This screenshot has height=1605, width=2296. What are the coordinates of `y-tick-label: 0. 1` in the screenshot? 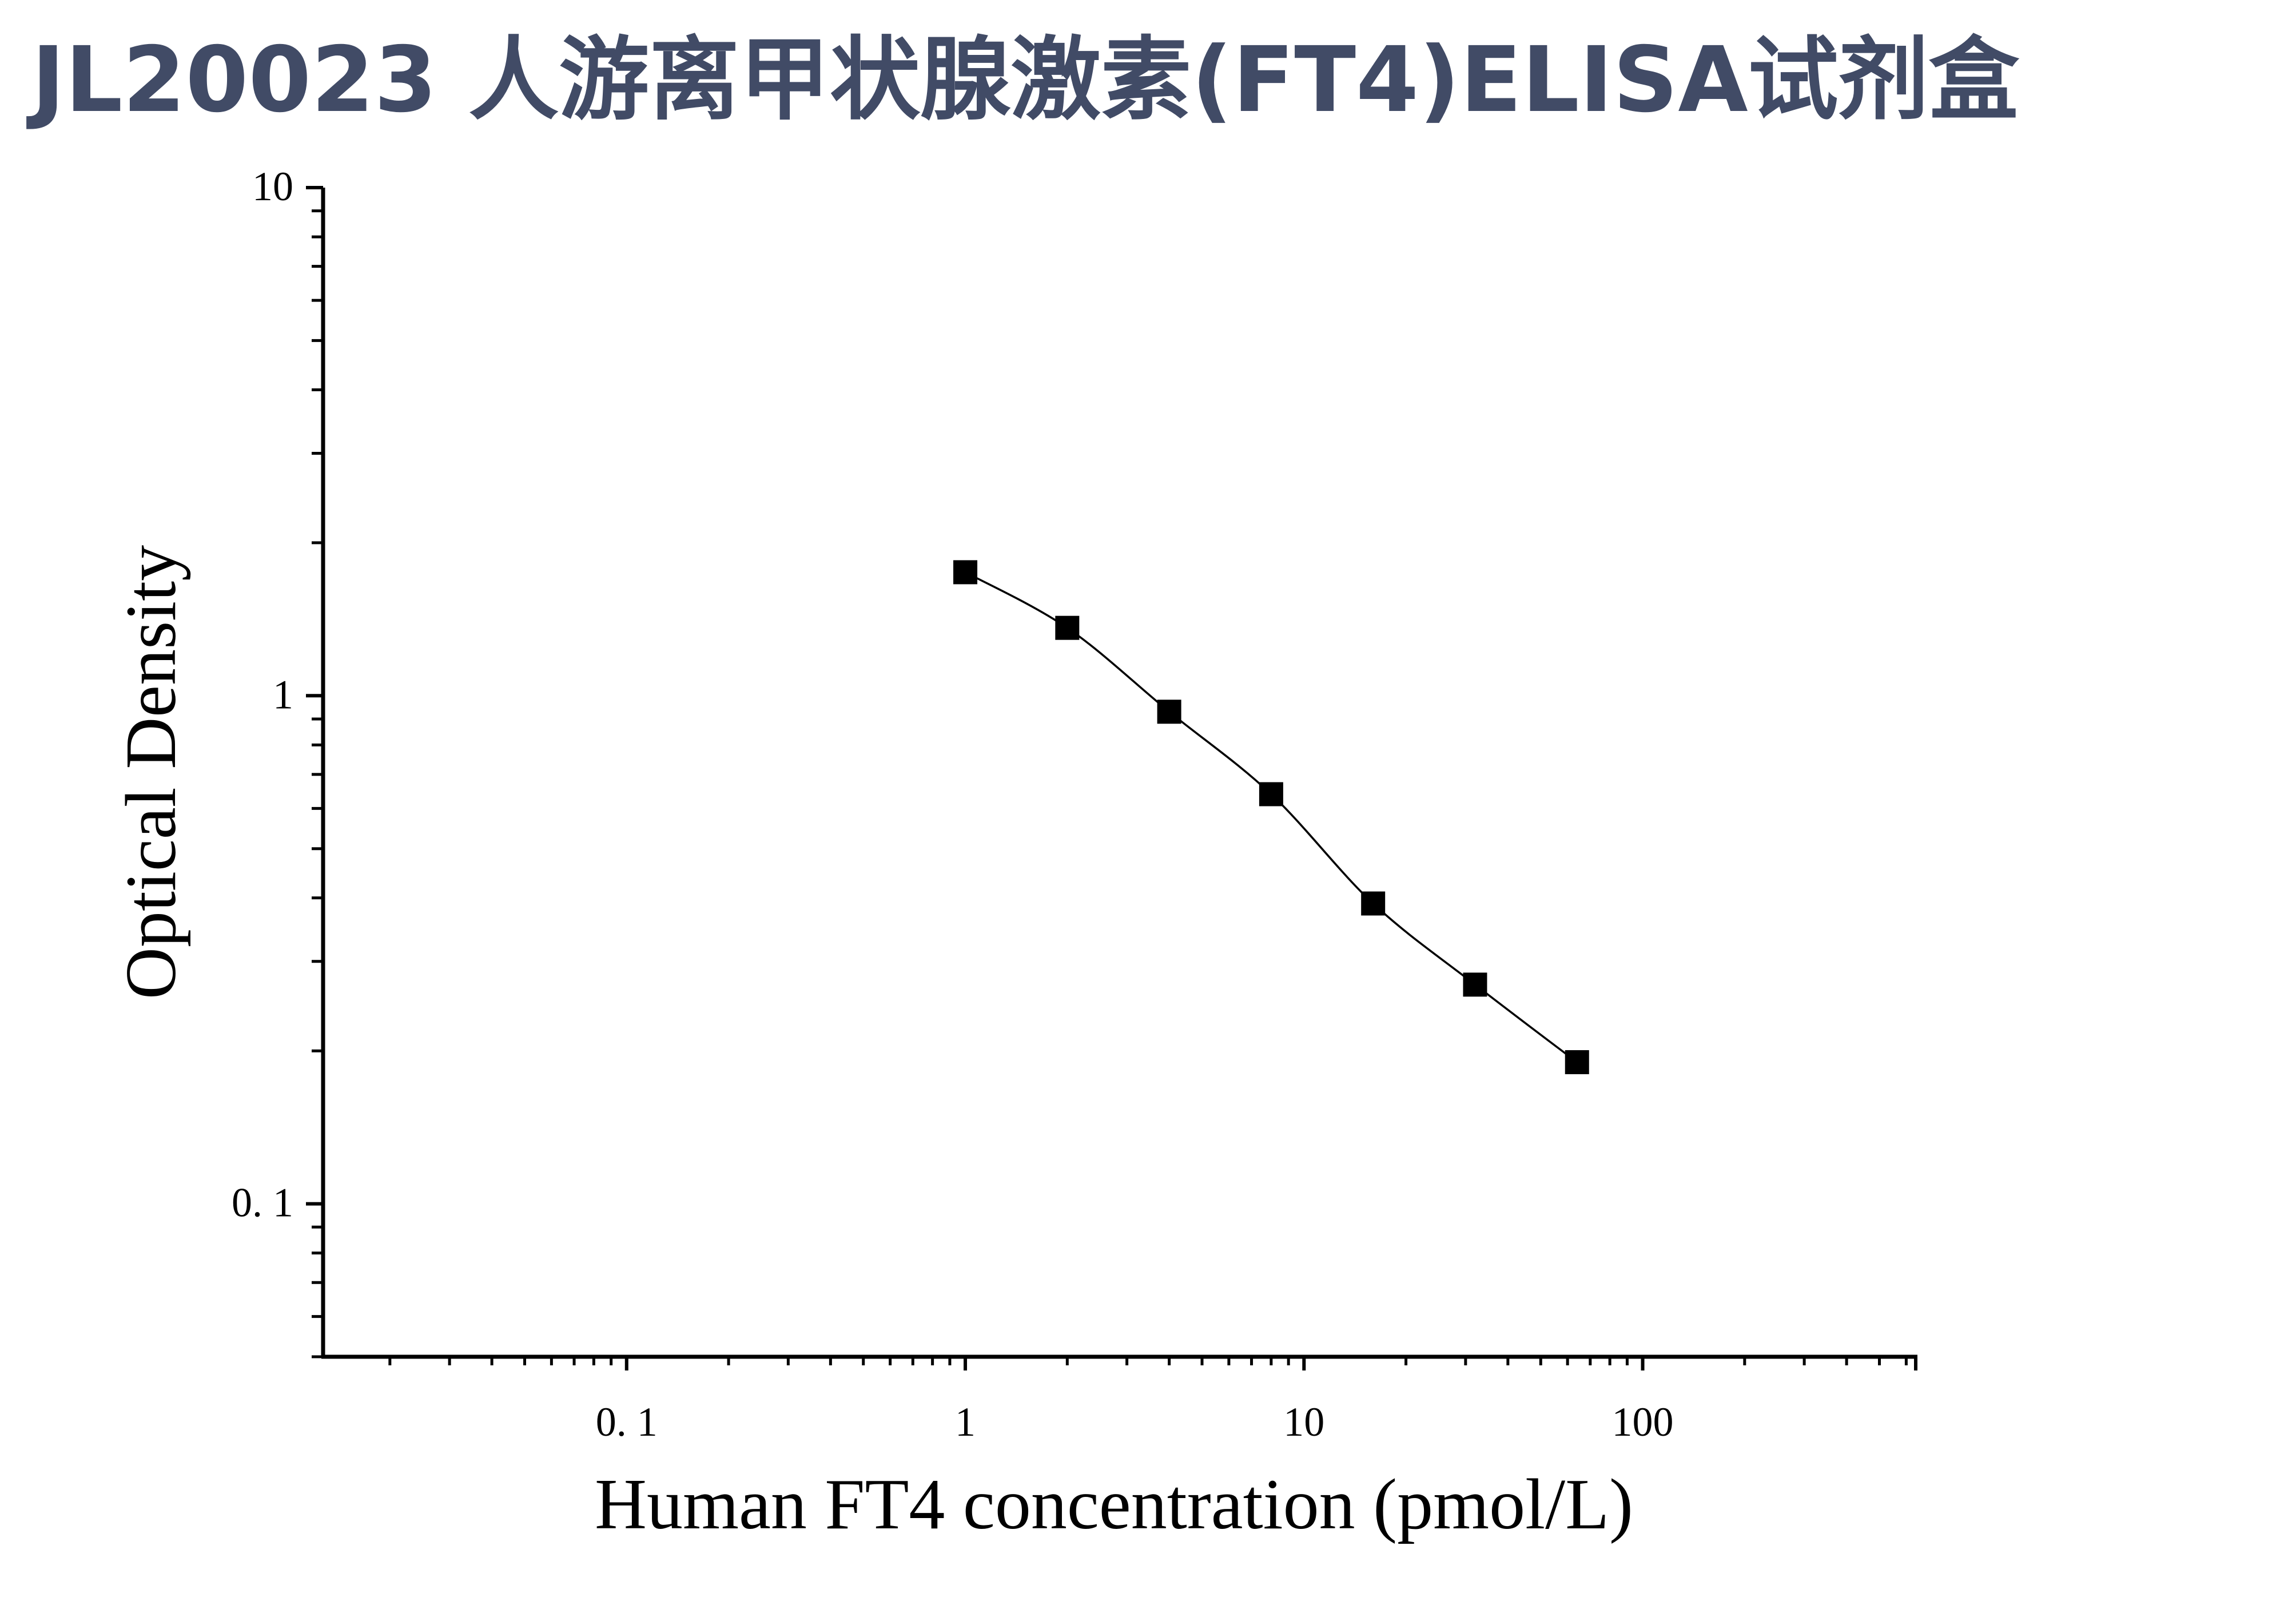 It's located at (262, 1203).